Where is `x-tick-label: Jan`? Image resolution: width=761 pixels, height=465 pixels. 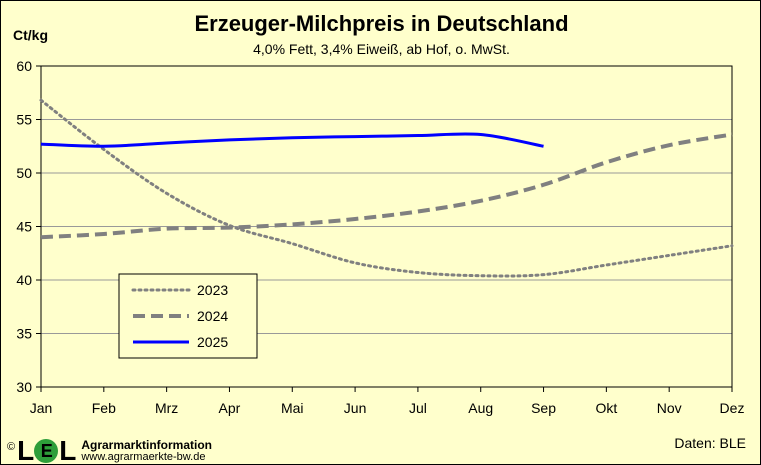
x-tick-label: Jan is located at coordinates (41, 408).